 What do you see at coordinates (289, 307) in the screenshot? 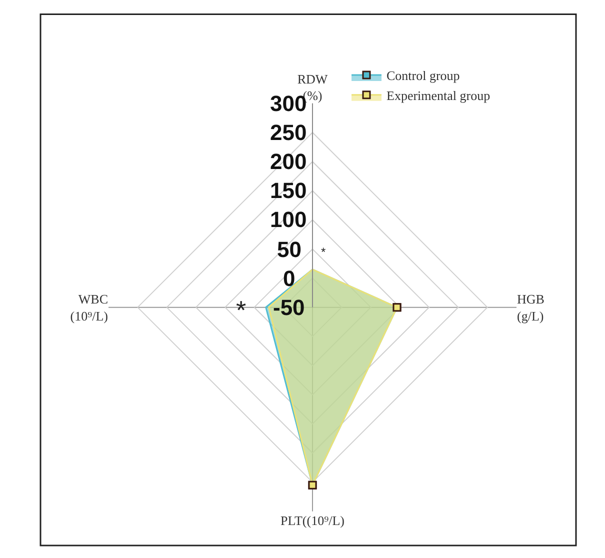
I see `y-tick-label: -50` at bounding box center [289, 307].